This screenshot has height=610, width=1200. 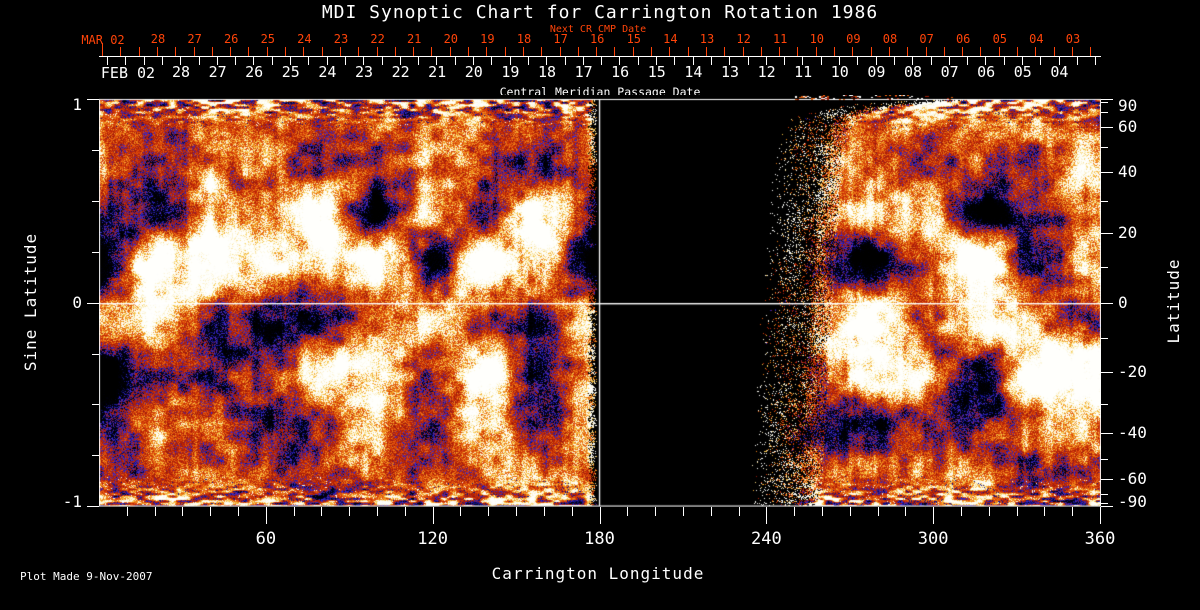 I want to click on top-white-axis-tick-label: 15, so click(x=656, y=72).